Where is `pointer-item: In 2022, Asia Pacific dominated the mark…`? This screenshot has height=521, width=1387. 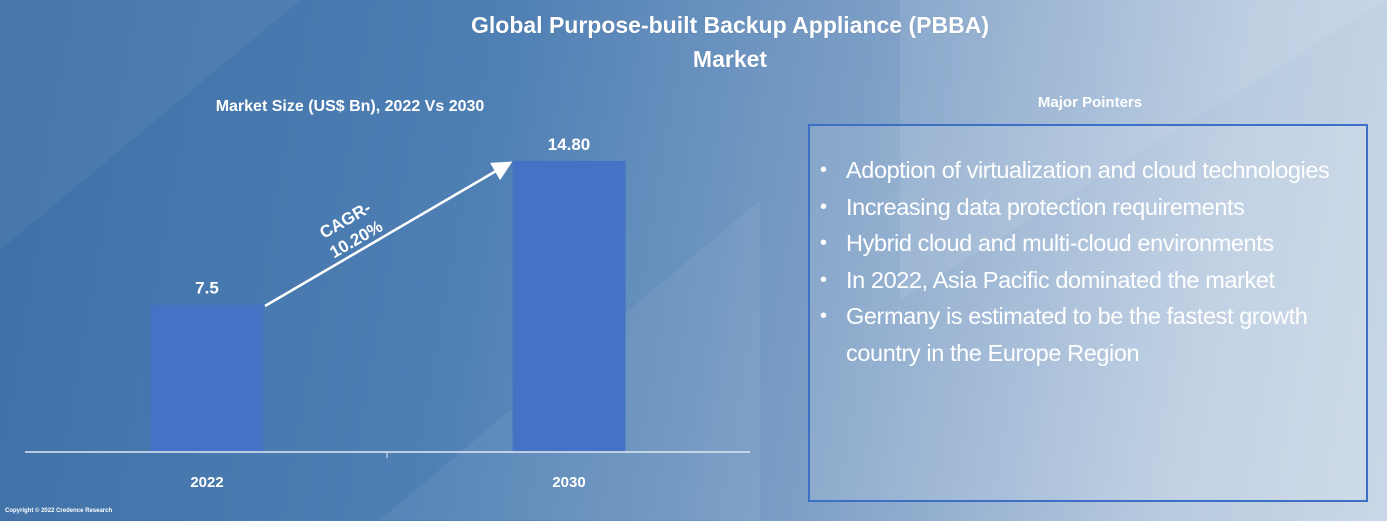 pointer-item: In 2022, Asia Pacific dominated the mark… is located at coordinates (1093, 280).